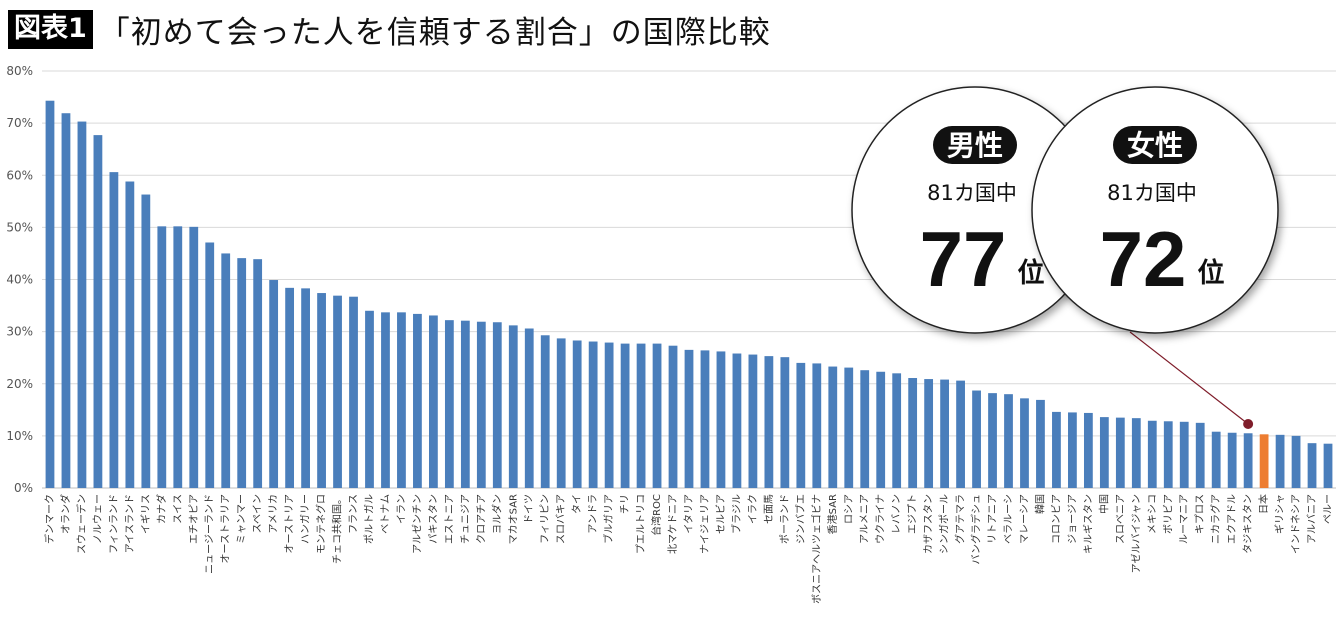 This screenshot has height=632, width=1340. What do you see at coordinates (1136, 533) in the screenshot?
I see `category-label: アゼルバイジャン` at bounding box center [1136, 533].